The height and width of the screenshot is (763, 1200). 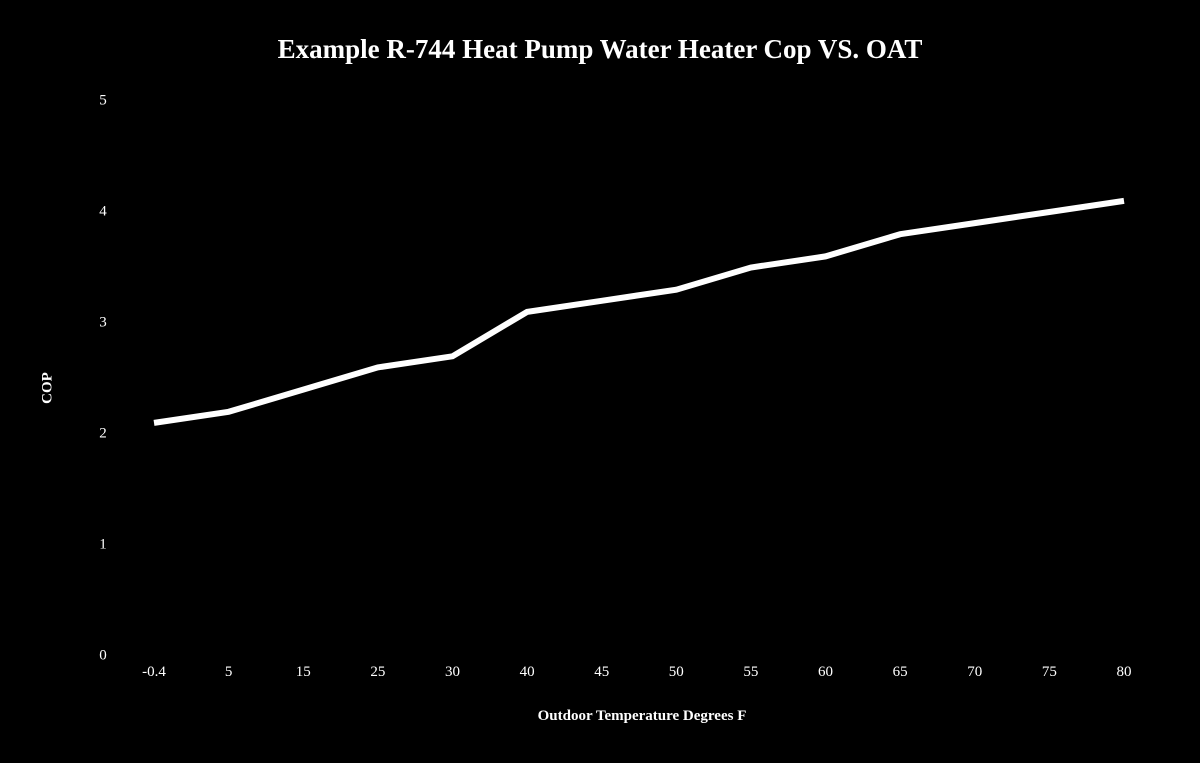 What do you see at coordinates (154, 672) in the screenshot?
I see `x-tick-label: -0.4` at bounding box center [154, 672].